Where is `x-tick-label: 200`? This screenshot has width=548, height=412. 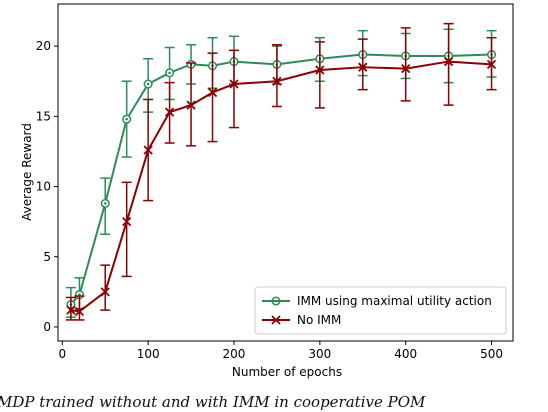
x-tick-label: 200 is located at coordinates (234, 354).